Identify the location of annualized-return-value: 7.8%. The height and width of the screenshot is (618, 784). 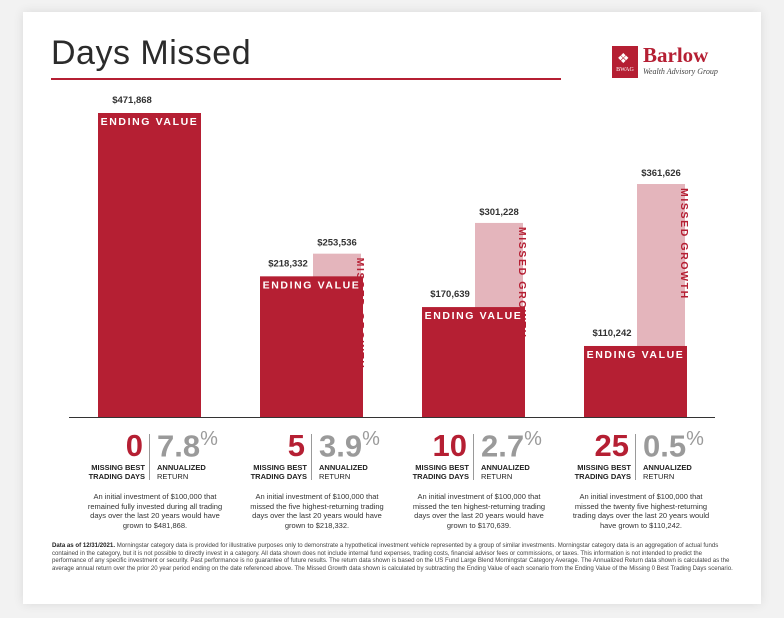
(187, 446).